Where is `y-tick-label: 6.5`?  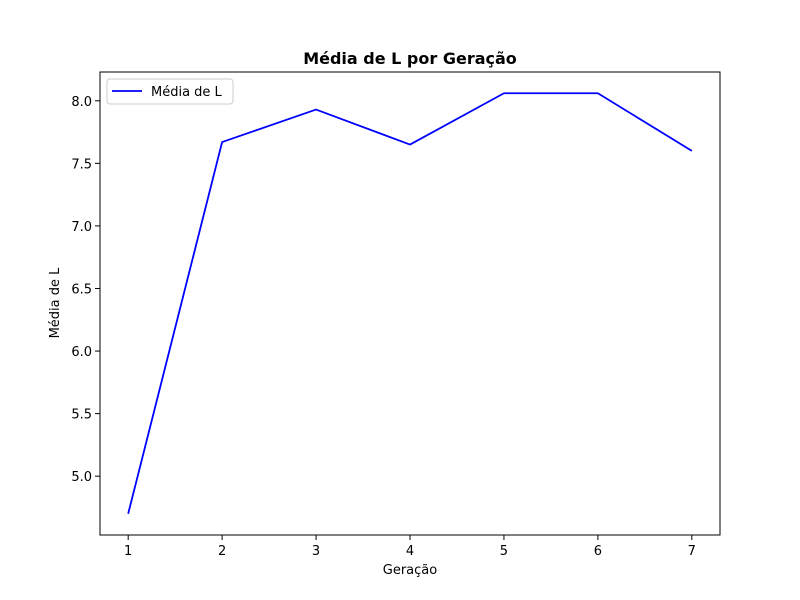
y-tick-label: 6.5 is located at coordinates (81, 289).